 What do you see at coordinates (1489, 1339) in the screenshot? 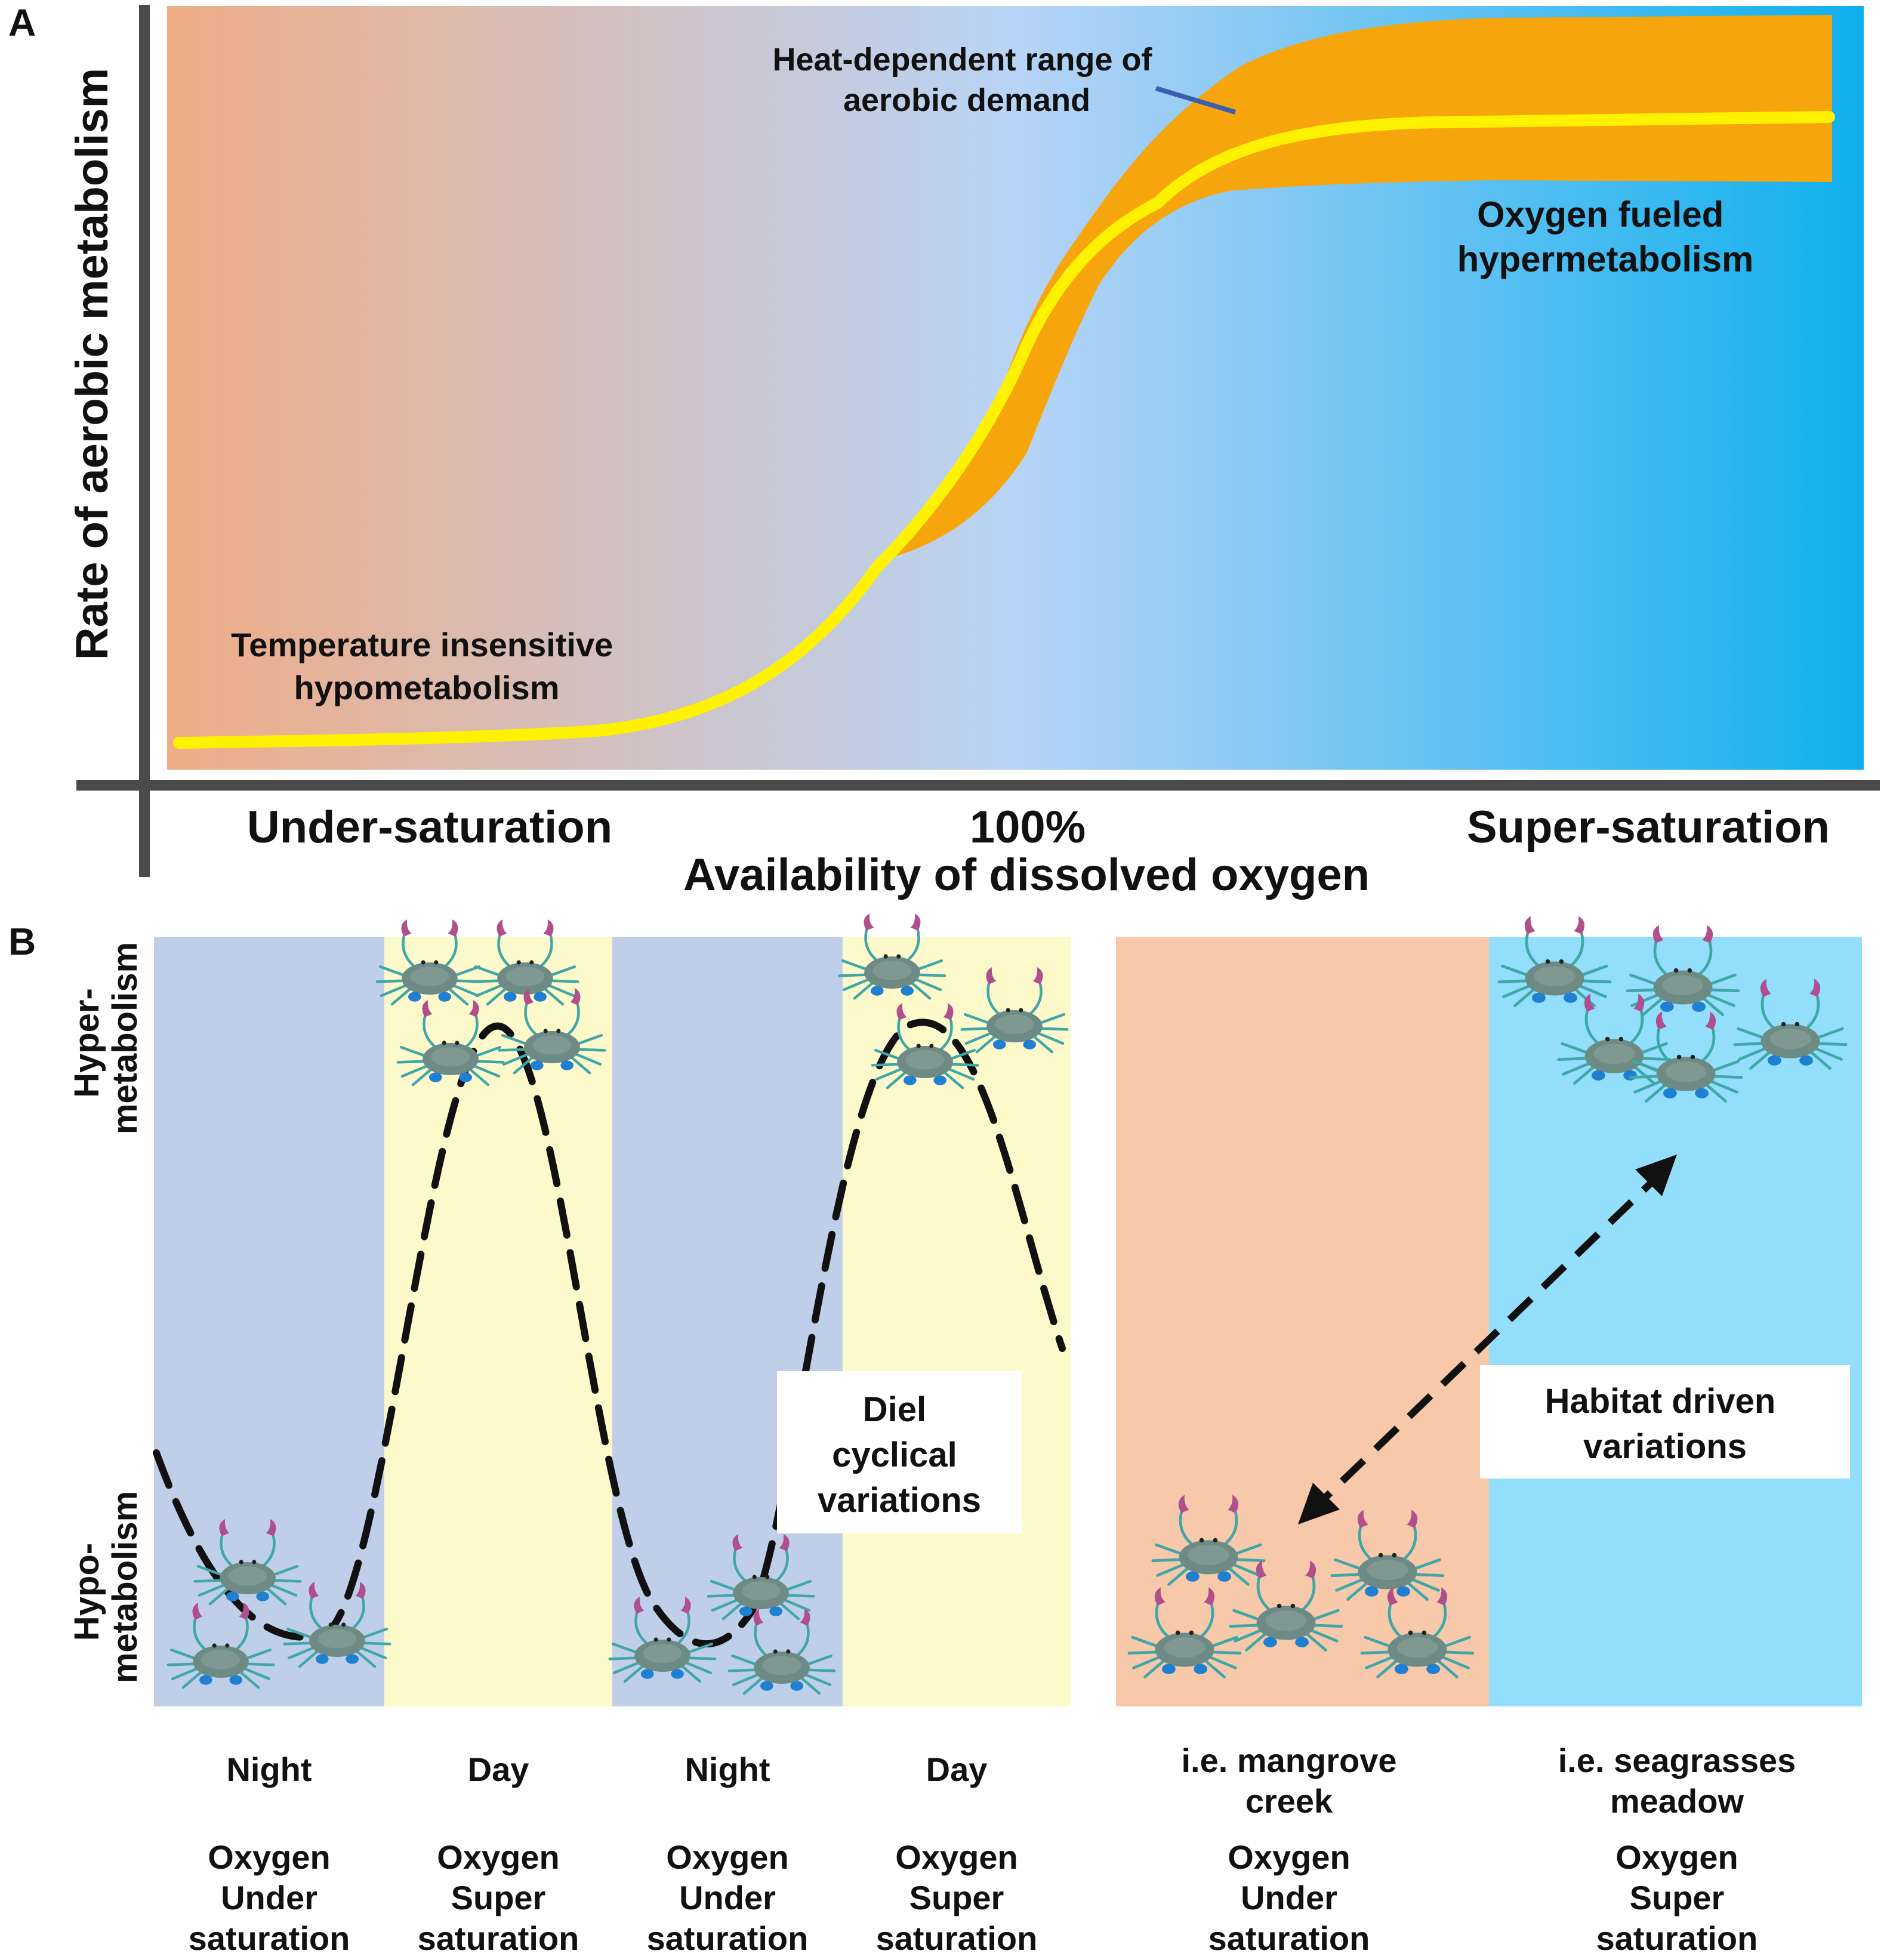
I see `habitat-arrow-line` at bounding box center [1489, 1339].